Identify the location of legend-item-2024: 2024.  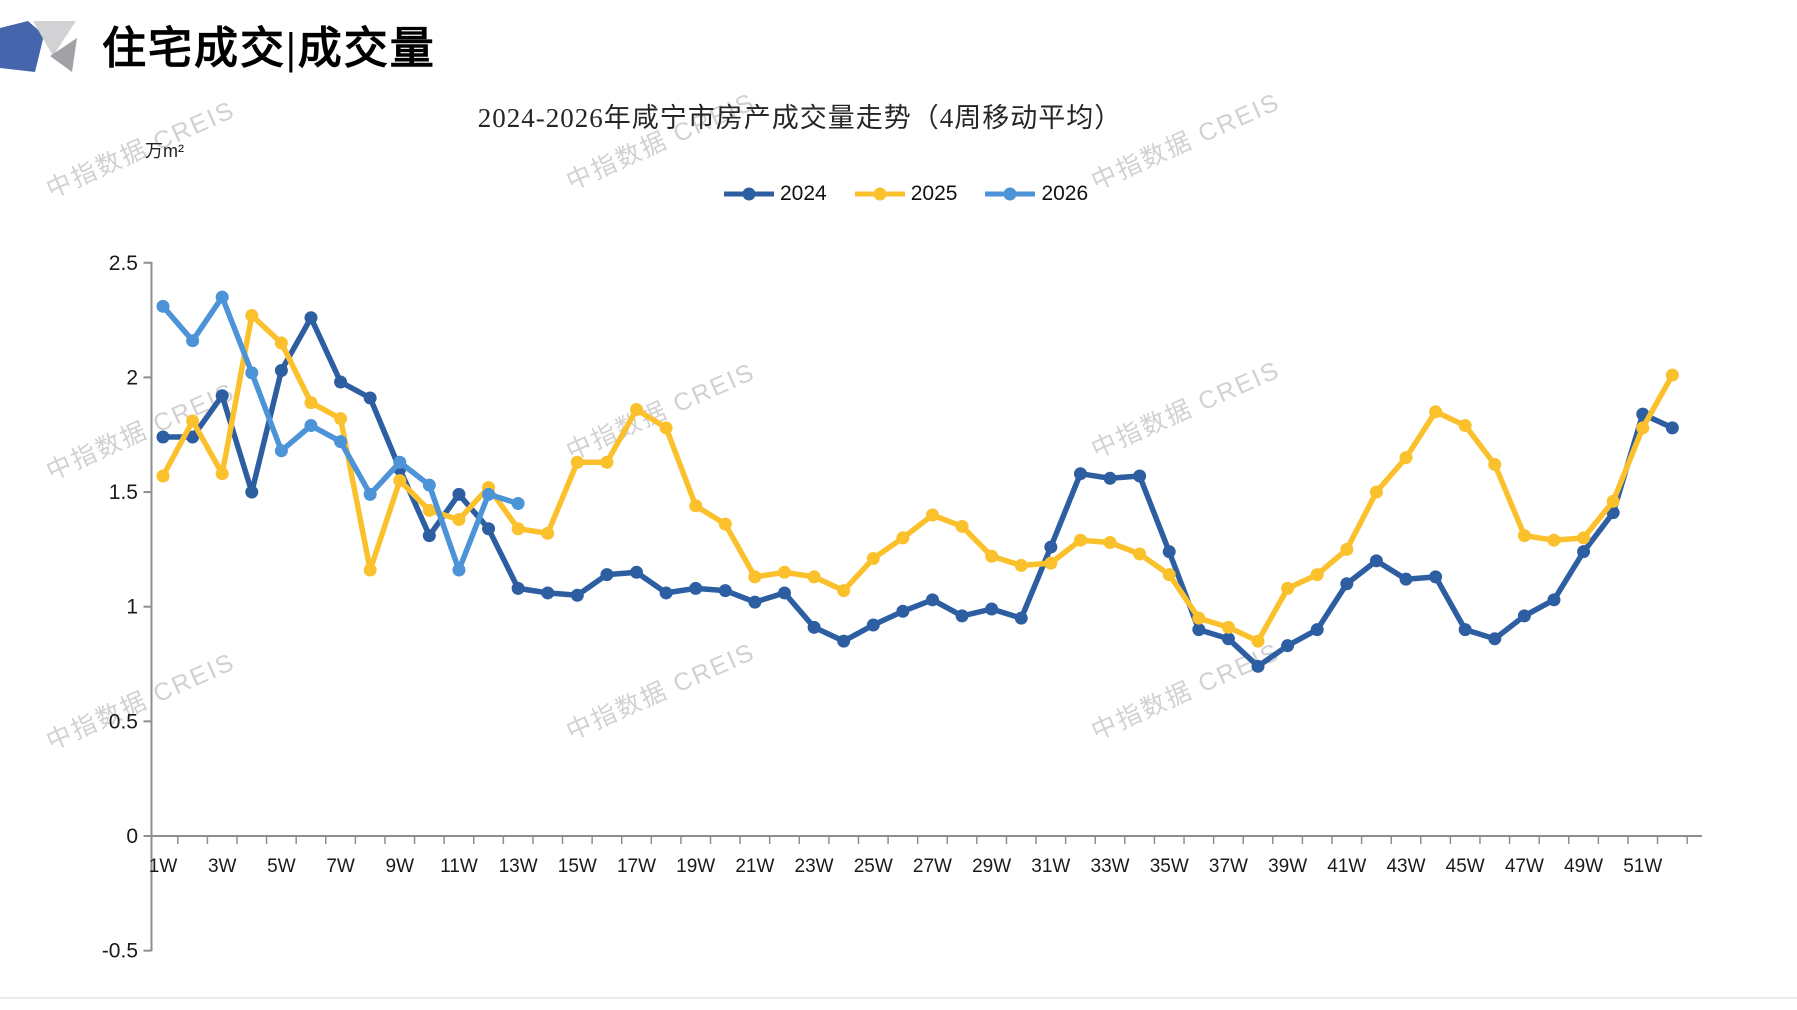
(774, 194).